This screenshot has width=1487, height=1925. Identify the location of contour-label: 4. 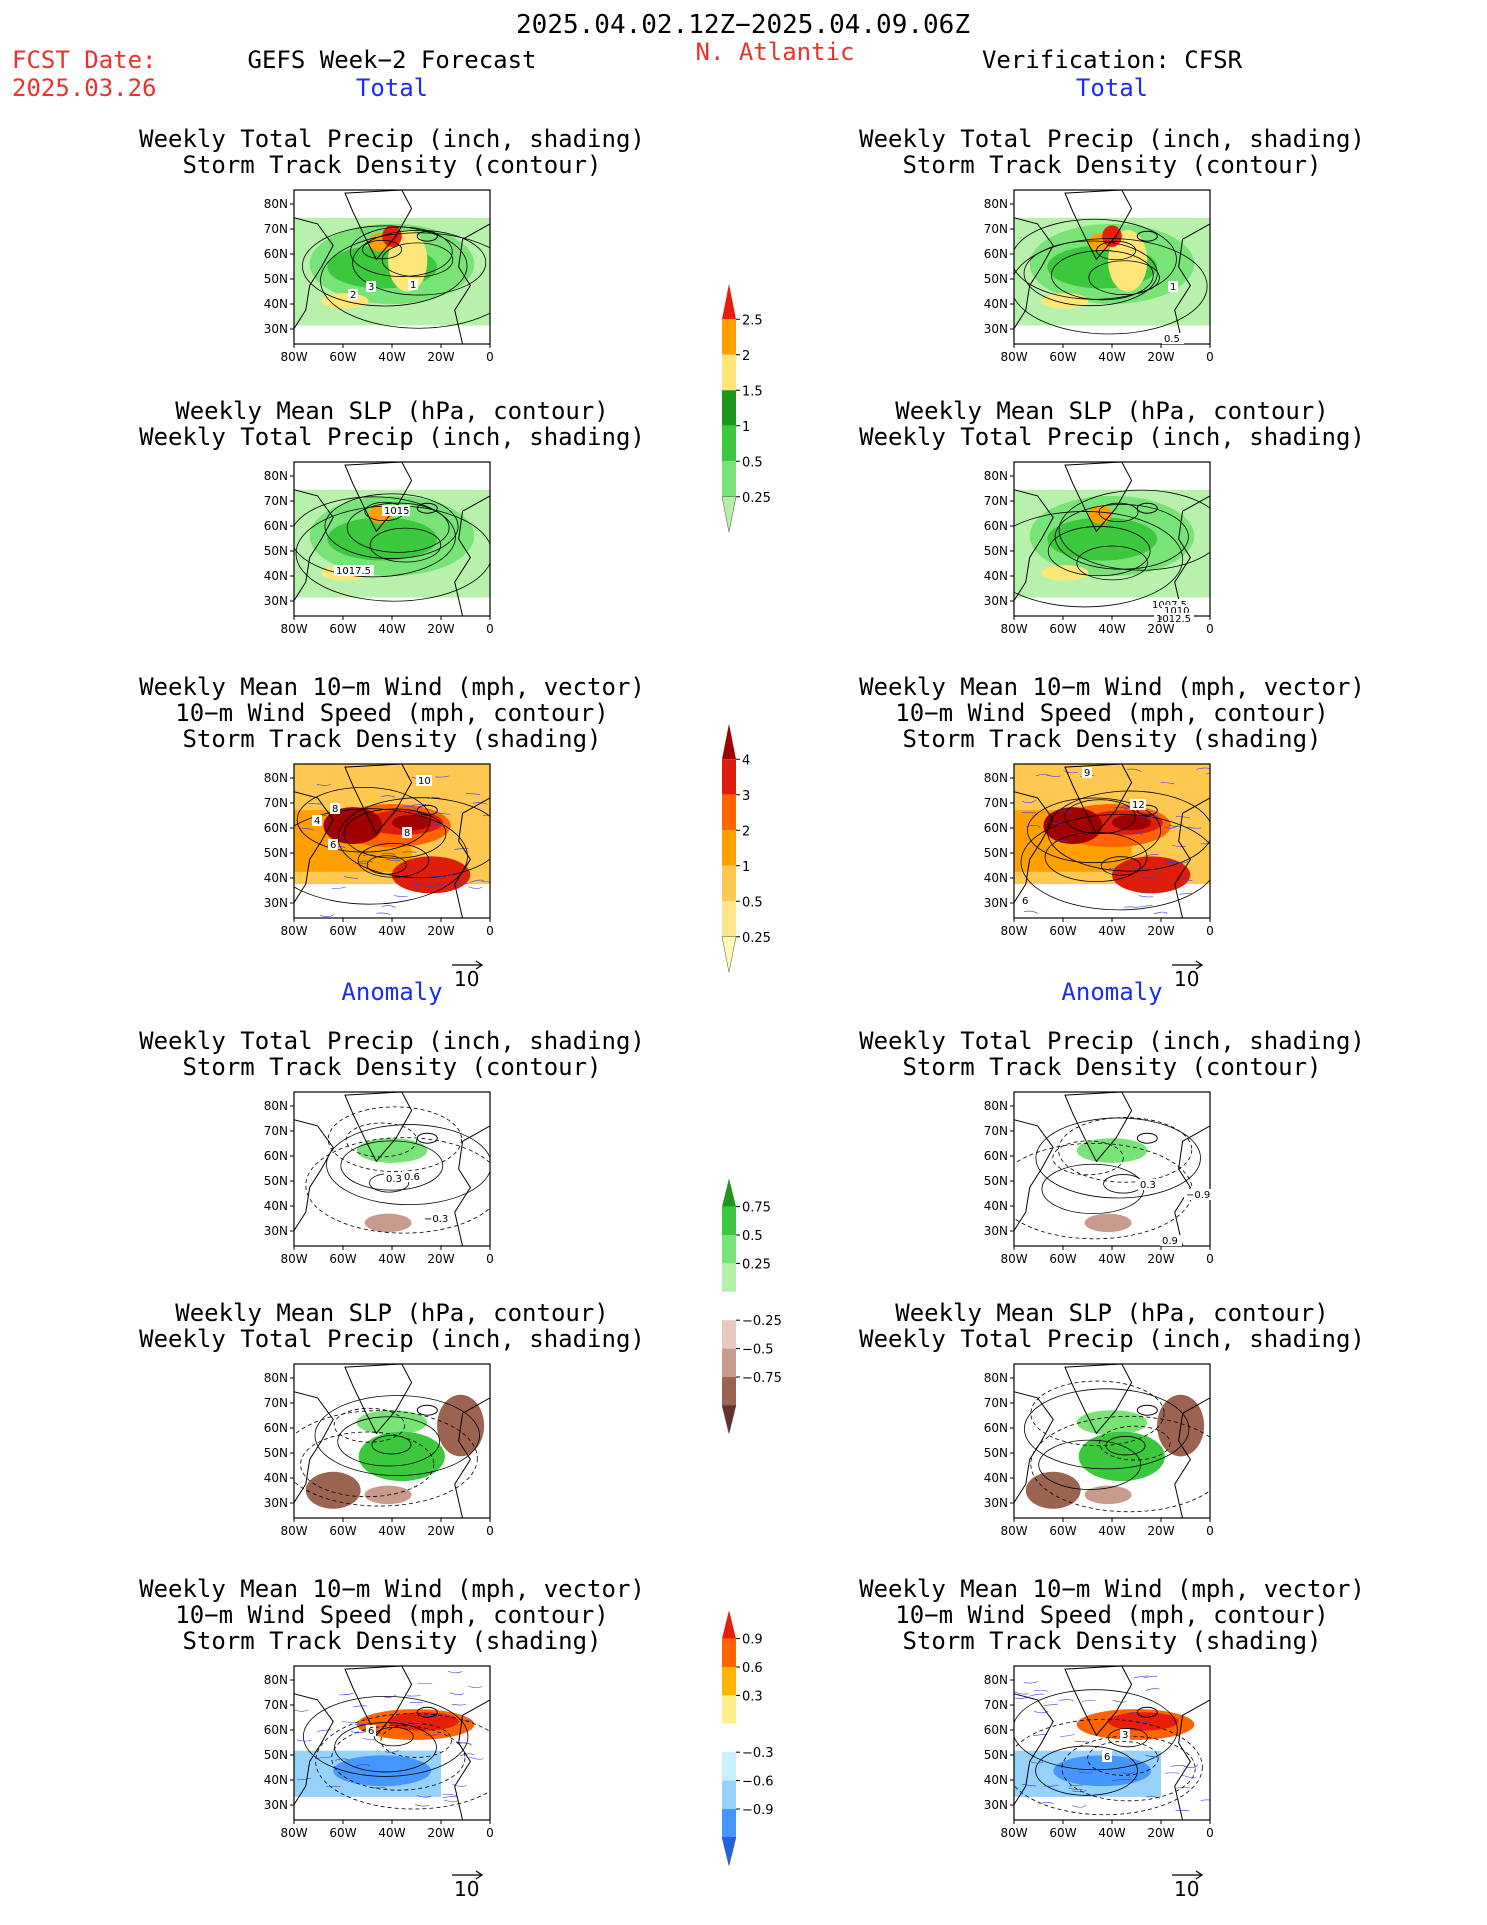
(317, 821).